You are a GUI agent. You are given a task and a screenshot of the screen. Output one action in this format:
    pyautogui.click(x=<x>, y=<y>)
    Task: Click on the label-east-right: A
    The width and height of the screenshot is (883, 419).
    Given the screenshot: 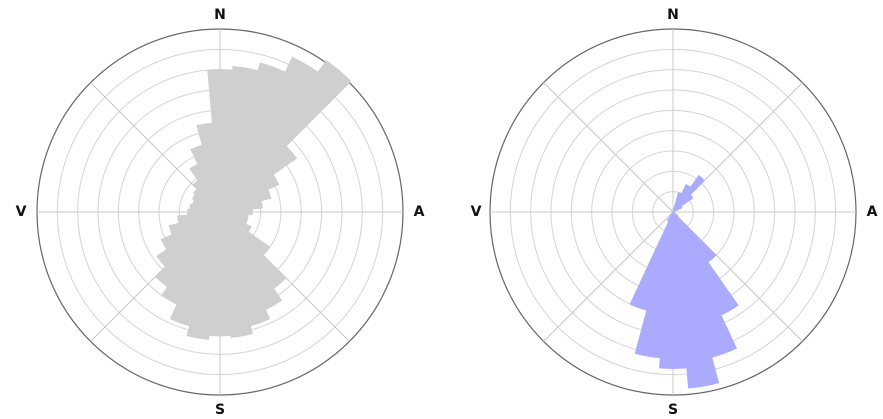 What is the action you would take?
    pyautogui.click(x=872, y=212)
    